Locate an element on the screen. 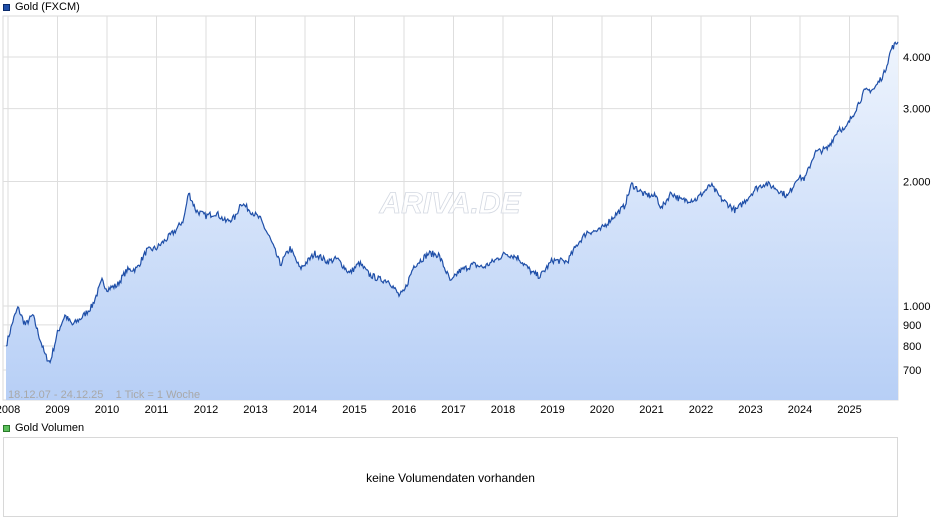 This screenshot has width=940, height=526. x-tick-label: 2013 is located at coordinates (255, 410).